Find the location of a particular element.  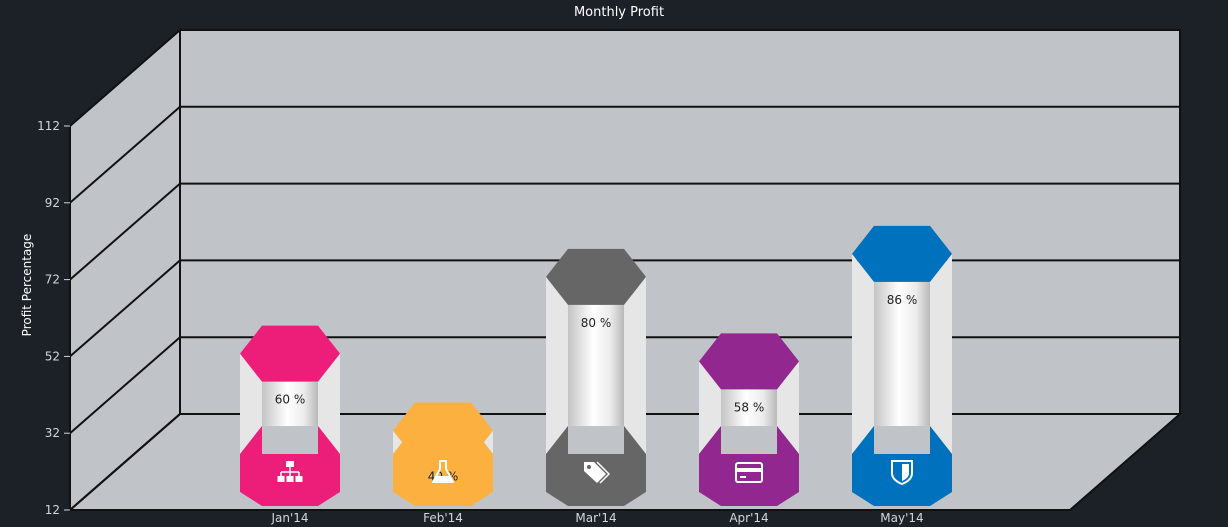

x-tick-label: Mar'14 is located at coordinates (595, 518).